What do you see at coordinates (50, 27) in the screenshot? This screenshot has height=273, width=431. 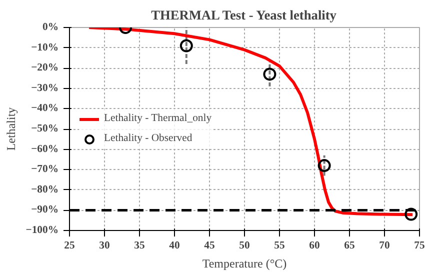 I see `y-tick-label: 0%` at bounding box center [50, 27].